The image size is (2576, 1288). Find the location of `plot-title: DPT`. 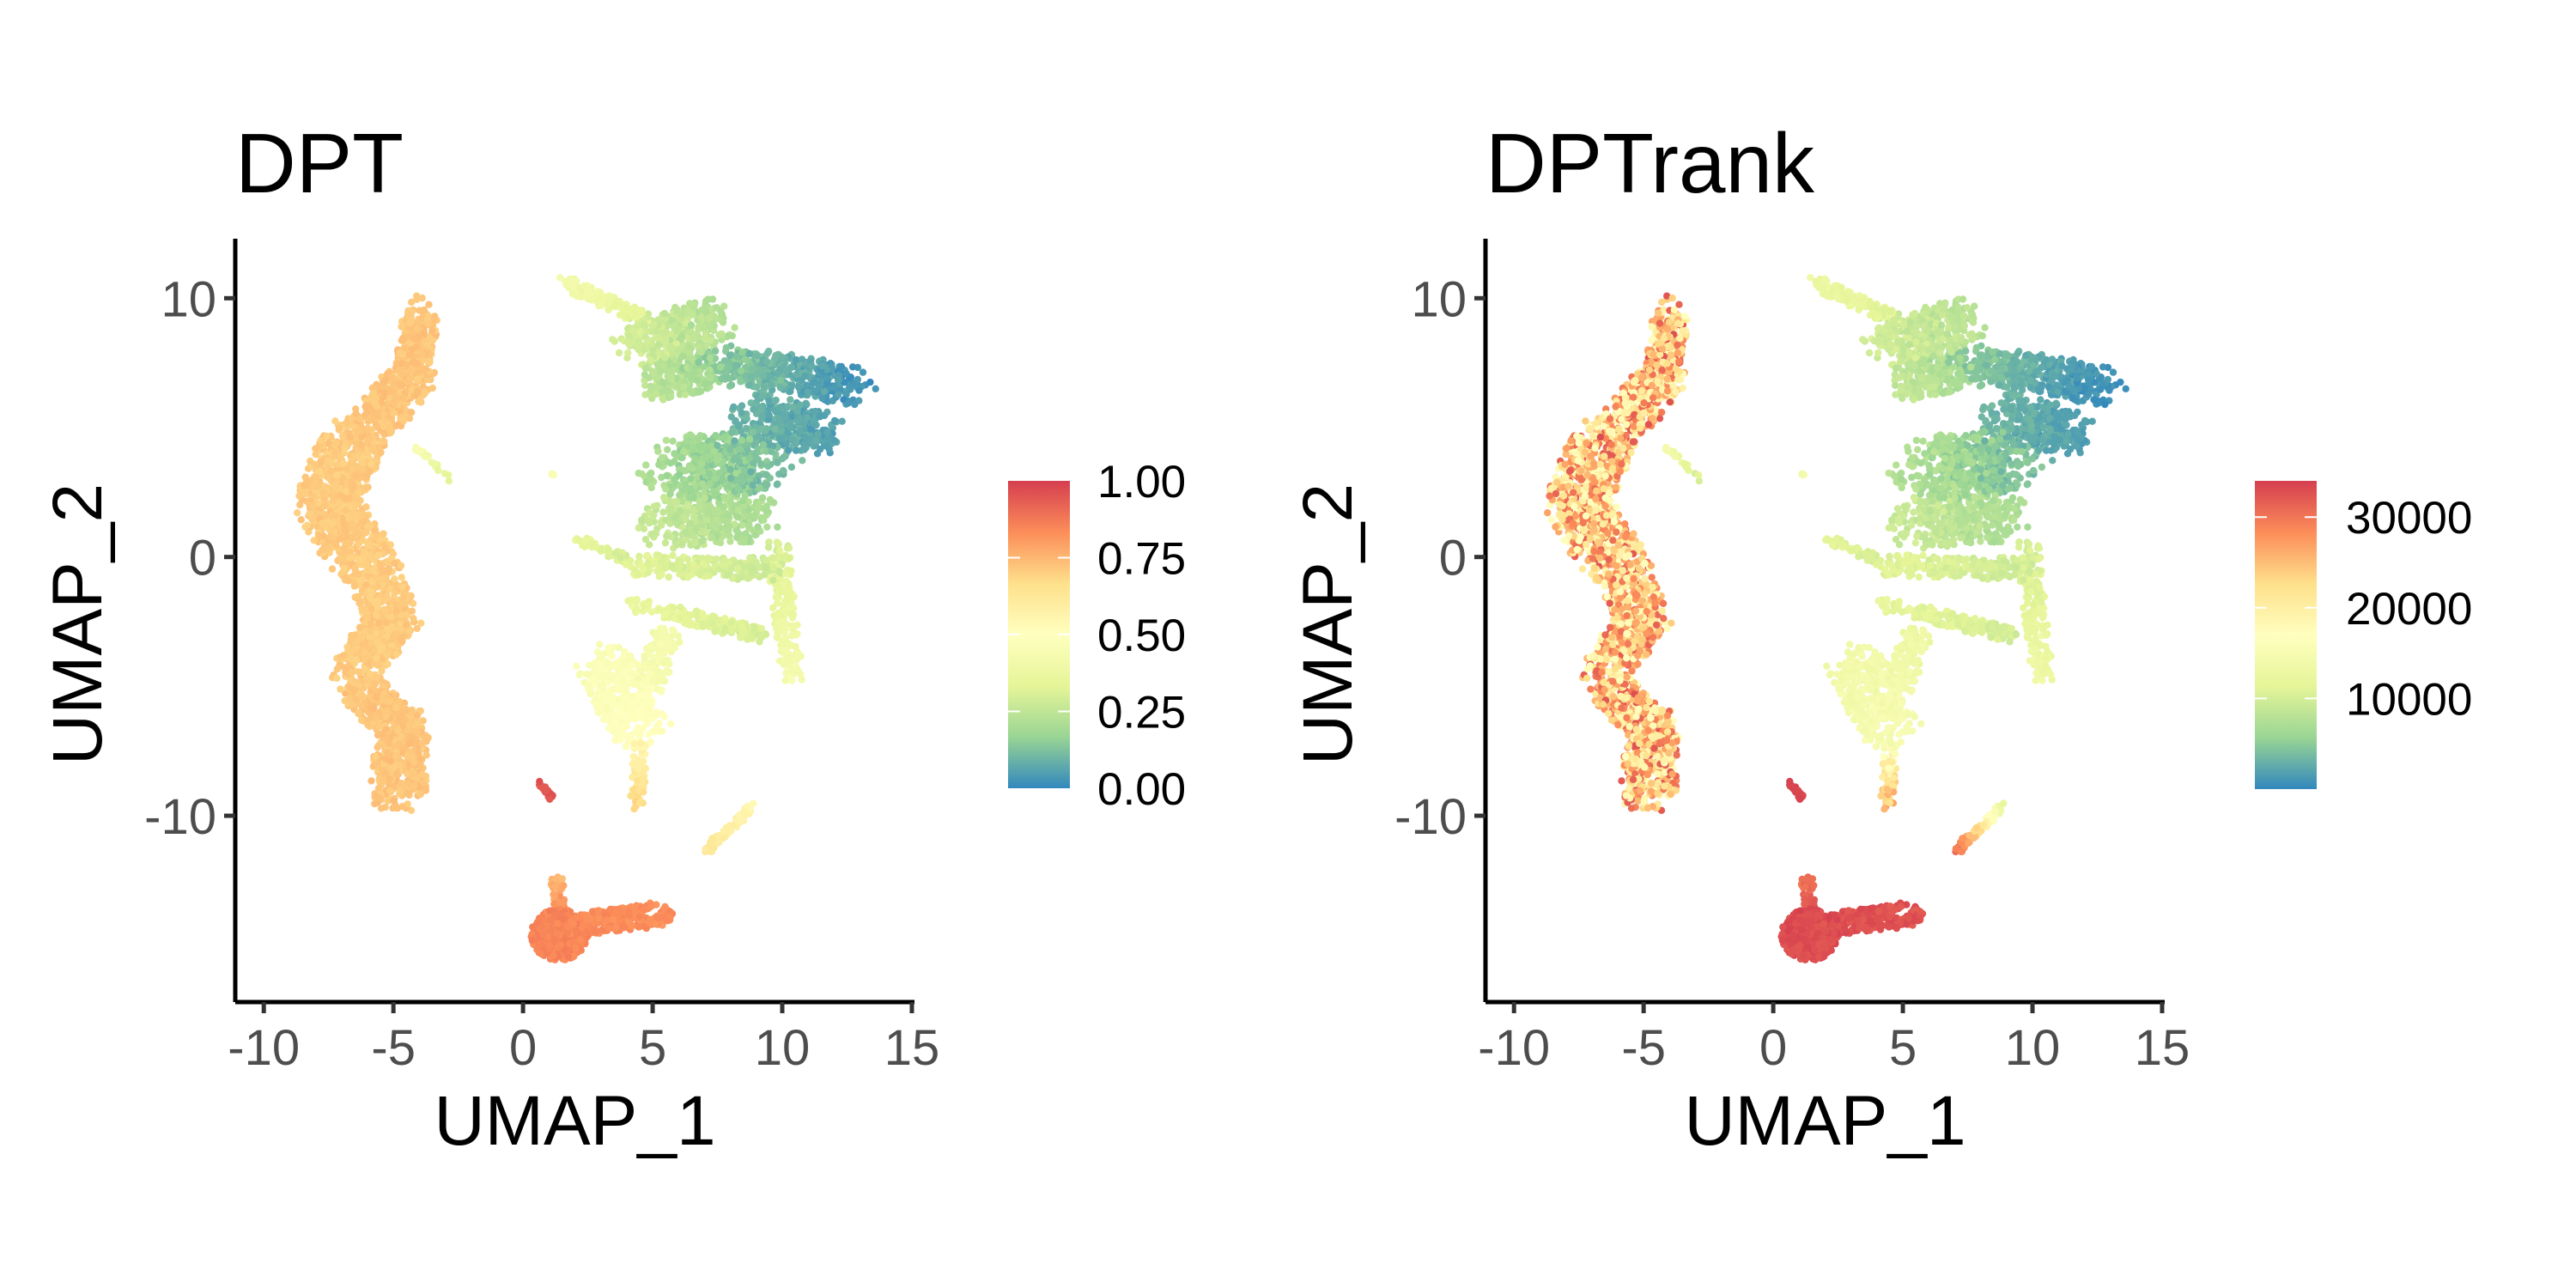

plot-title: DPT is located at coordinates (319, 163).